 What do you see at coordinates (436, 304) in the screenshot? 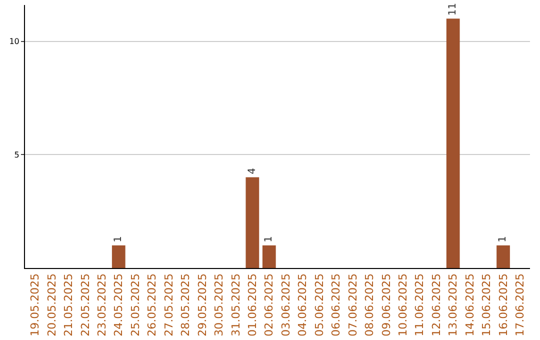
I see `x-tick-label: 12.06.2025` at bounding box center [436, 304].